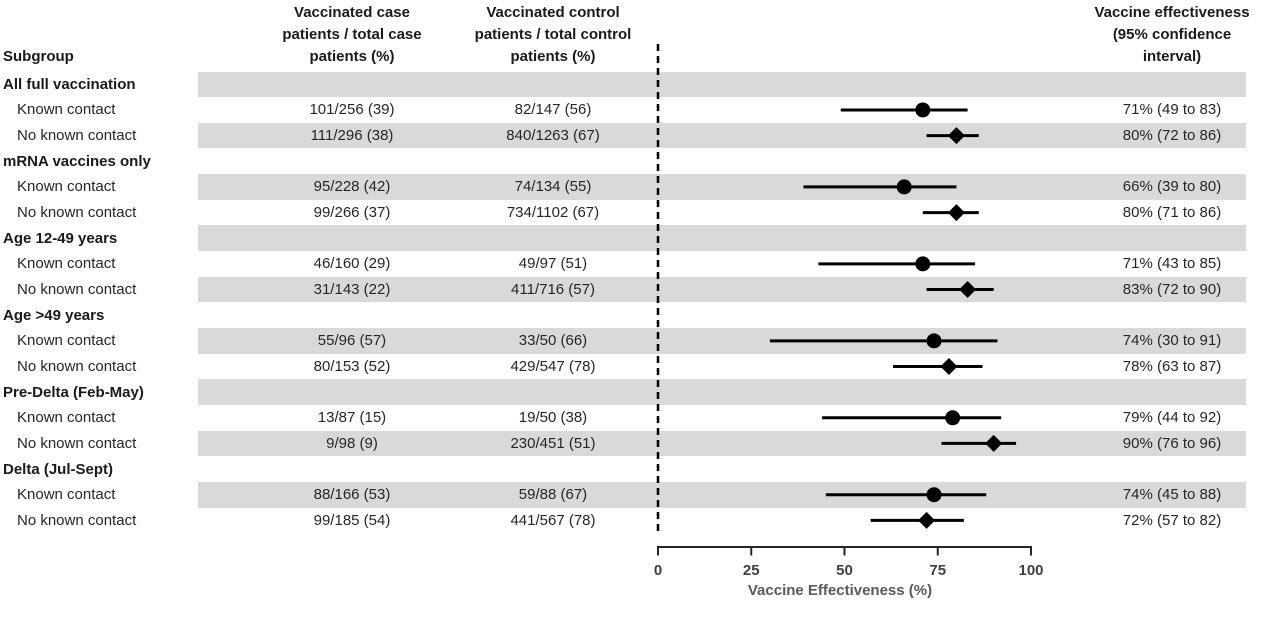  I want to click on x-tick-label: 50, so click(844, 570).